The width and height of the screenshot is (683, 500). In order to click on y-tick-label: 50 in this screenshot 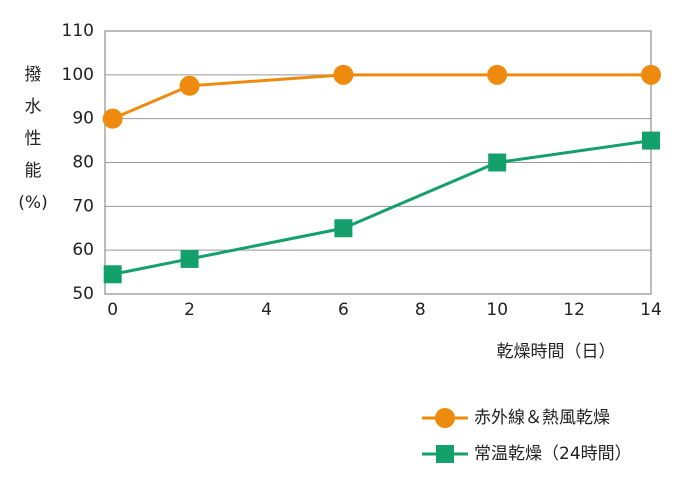, I will do `click(83, 294)`.